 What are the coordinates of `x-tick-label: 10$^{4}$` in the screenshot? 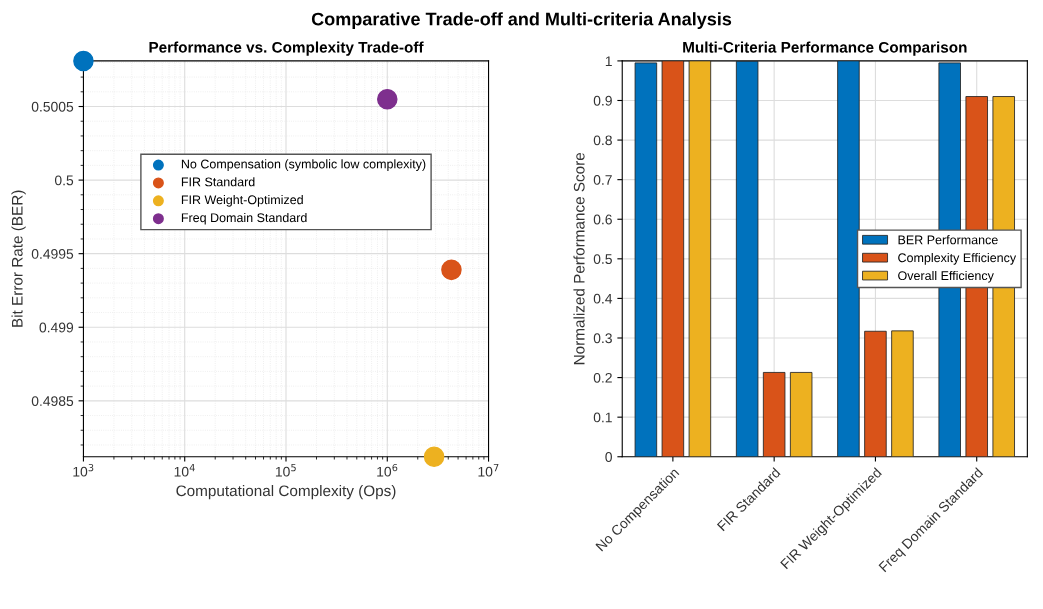 It's located at (184, 470).